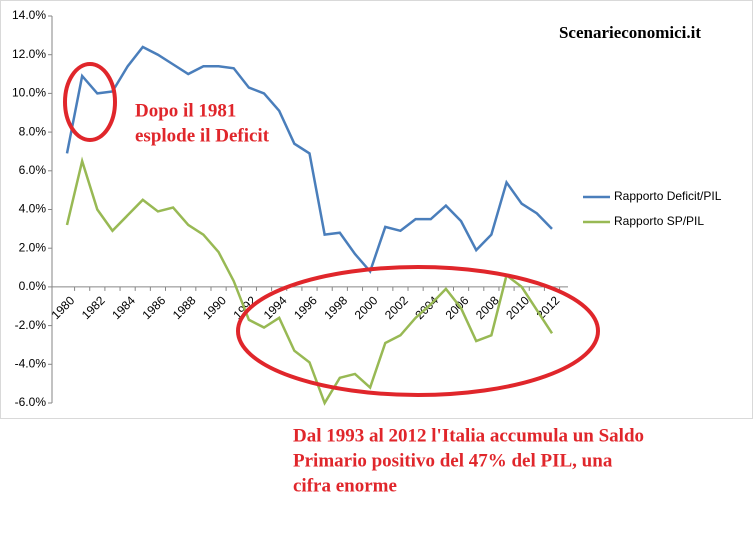 Image resolution: width=754 pixels, height=535 pixels. I want to click on annotation: Dopo il 1981, so click(185, 110).